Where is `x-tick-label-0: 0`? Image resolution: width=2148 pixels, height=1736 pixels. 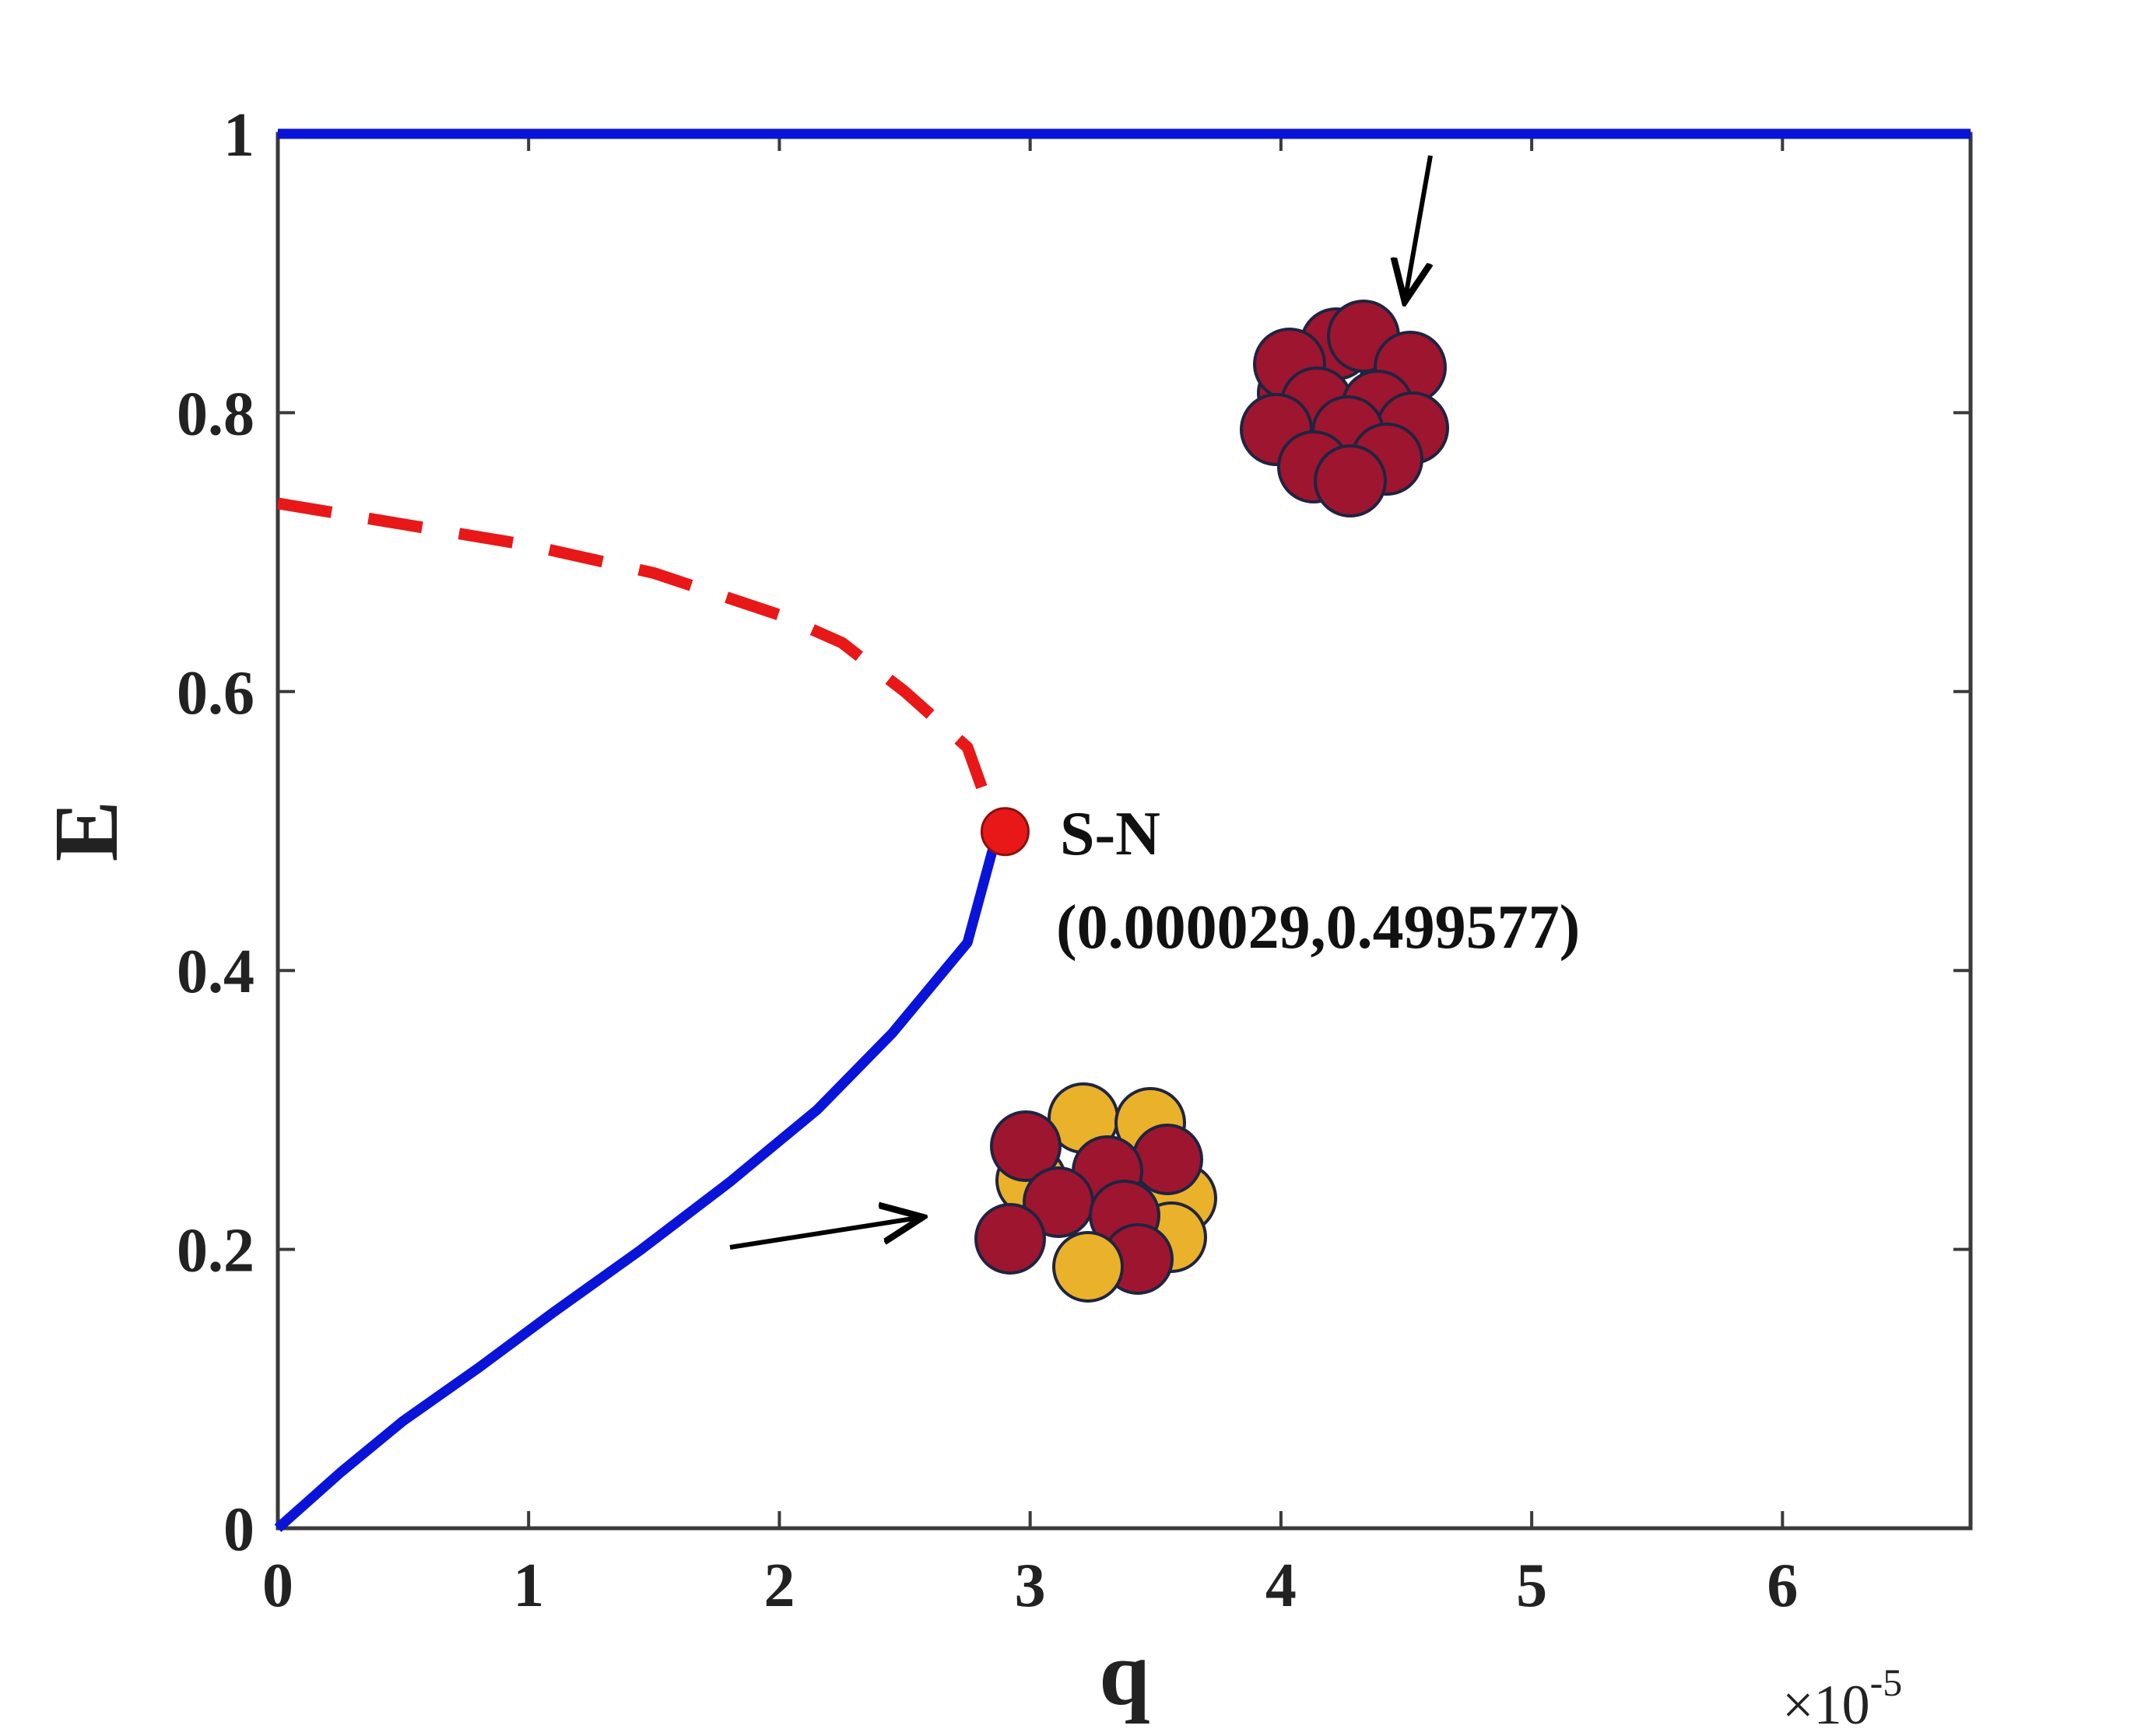
x-tick-label-0: 0 is located at coordinates (277, 1586).